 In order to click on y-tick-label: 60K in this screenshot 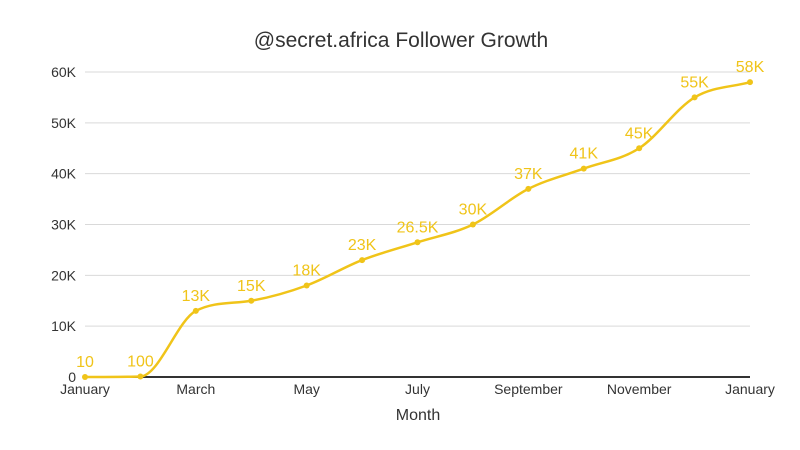, I will do `click(64, 72)`.